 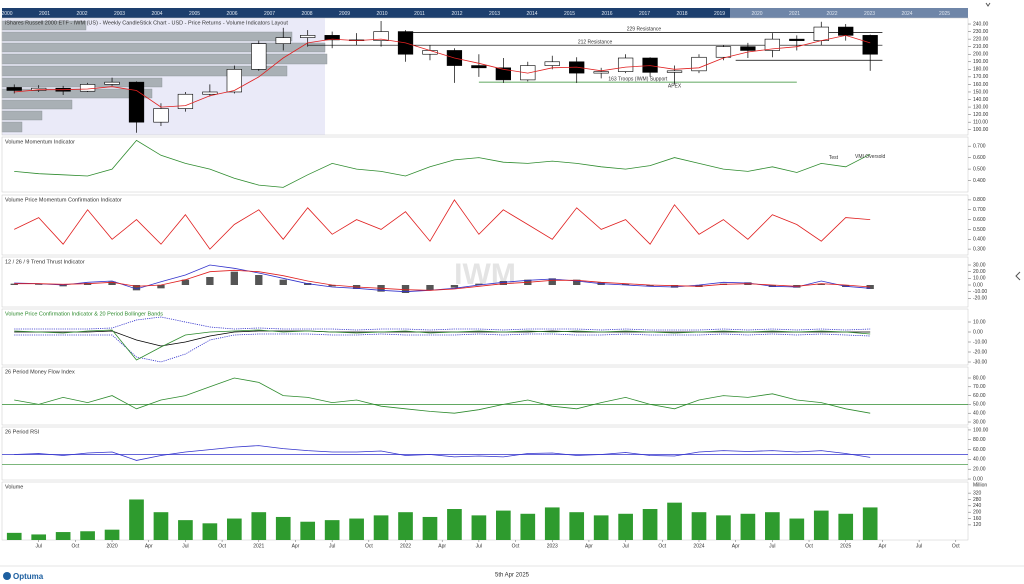 I want to click on y-tick-label: 0.800, so click(x=979, y=200).